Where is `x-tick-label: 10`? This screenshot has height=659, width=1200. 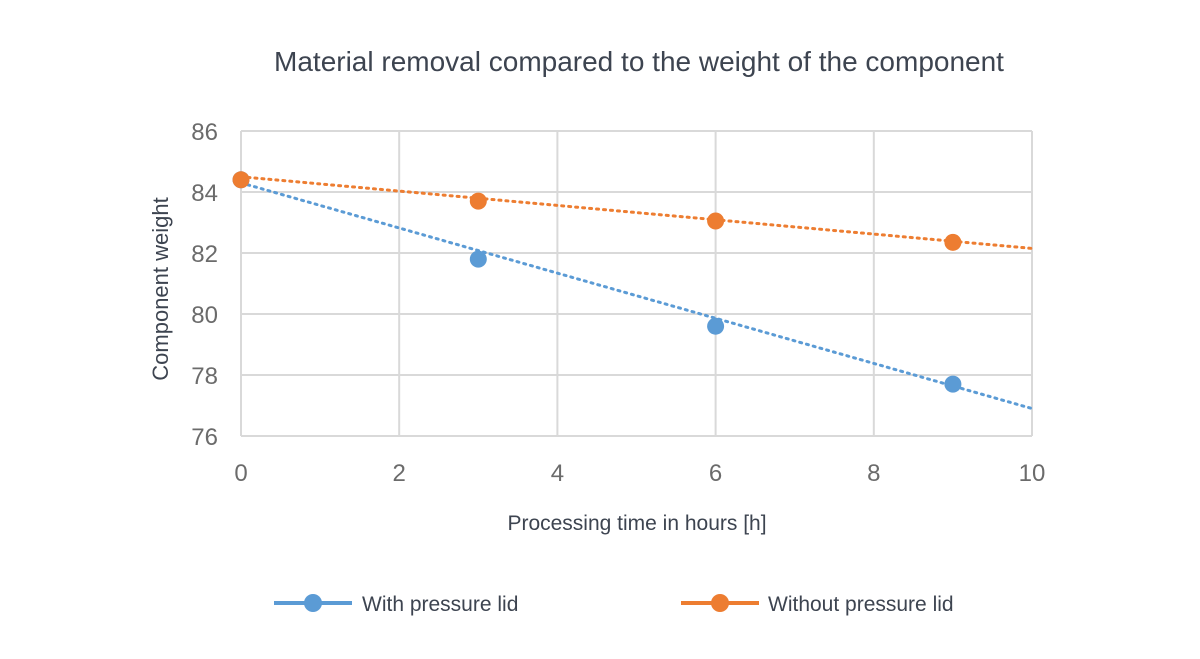 x-tick-label: 10 is located at coordinates (1032, 473).